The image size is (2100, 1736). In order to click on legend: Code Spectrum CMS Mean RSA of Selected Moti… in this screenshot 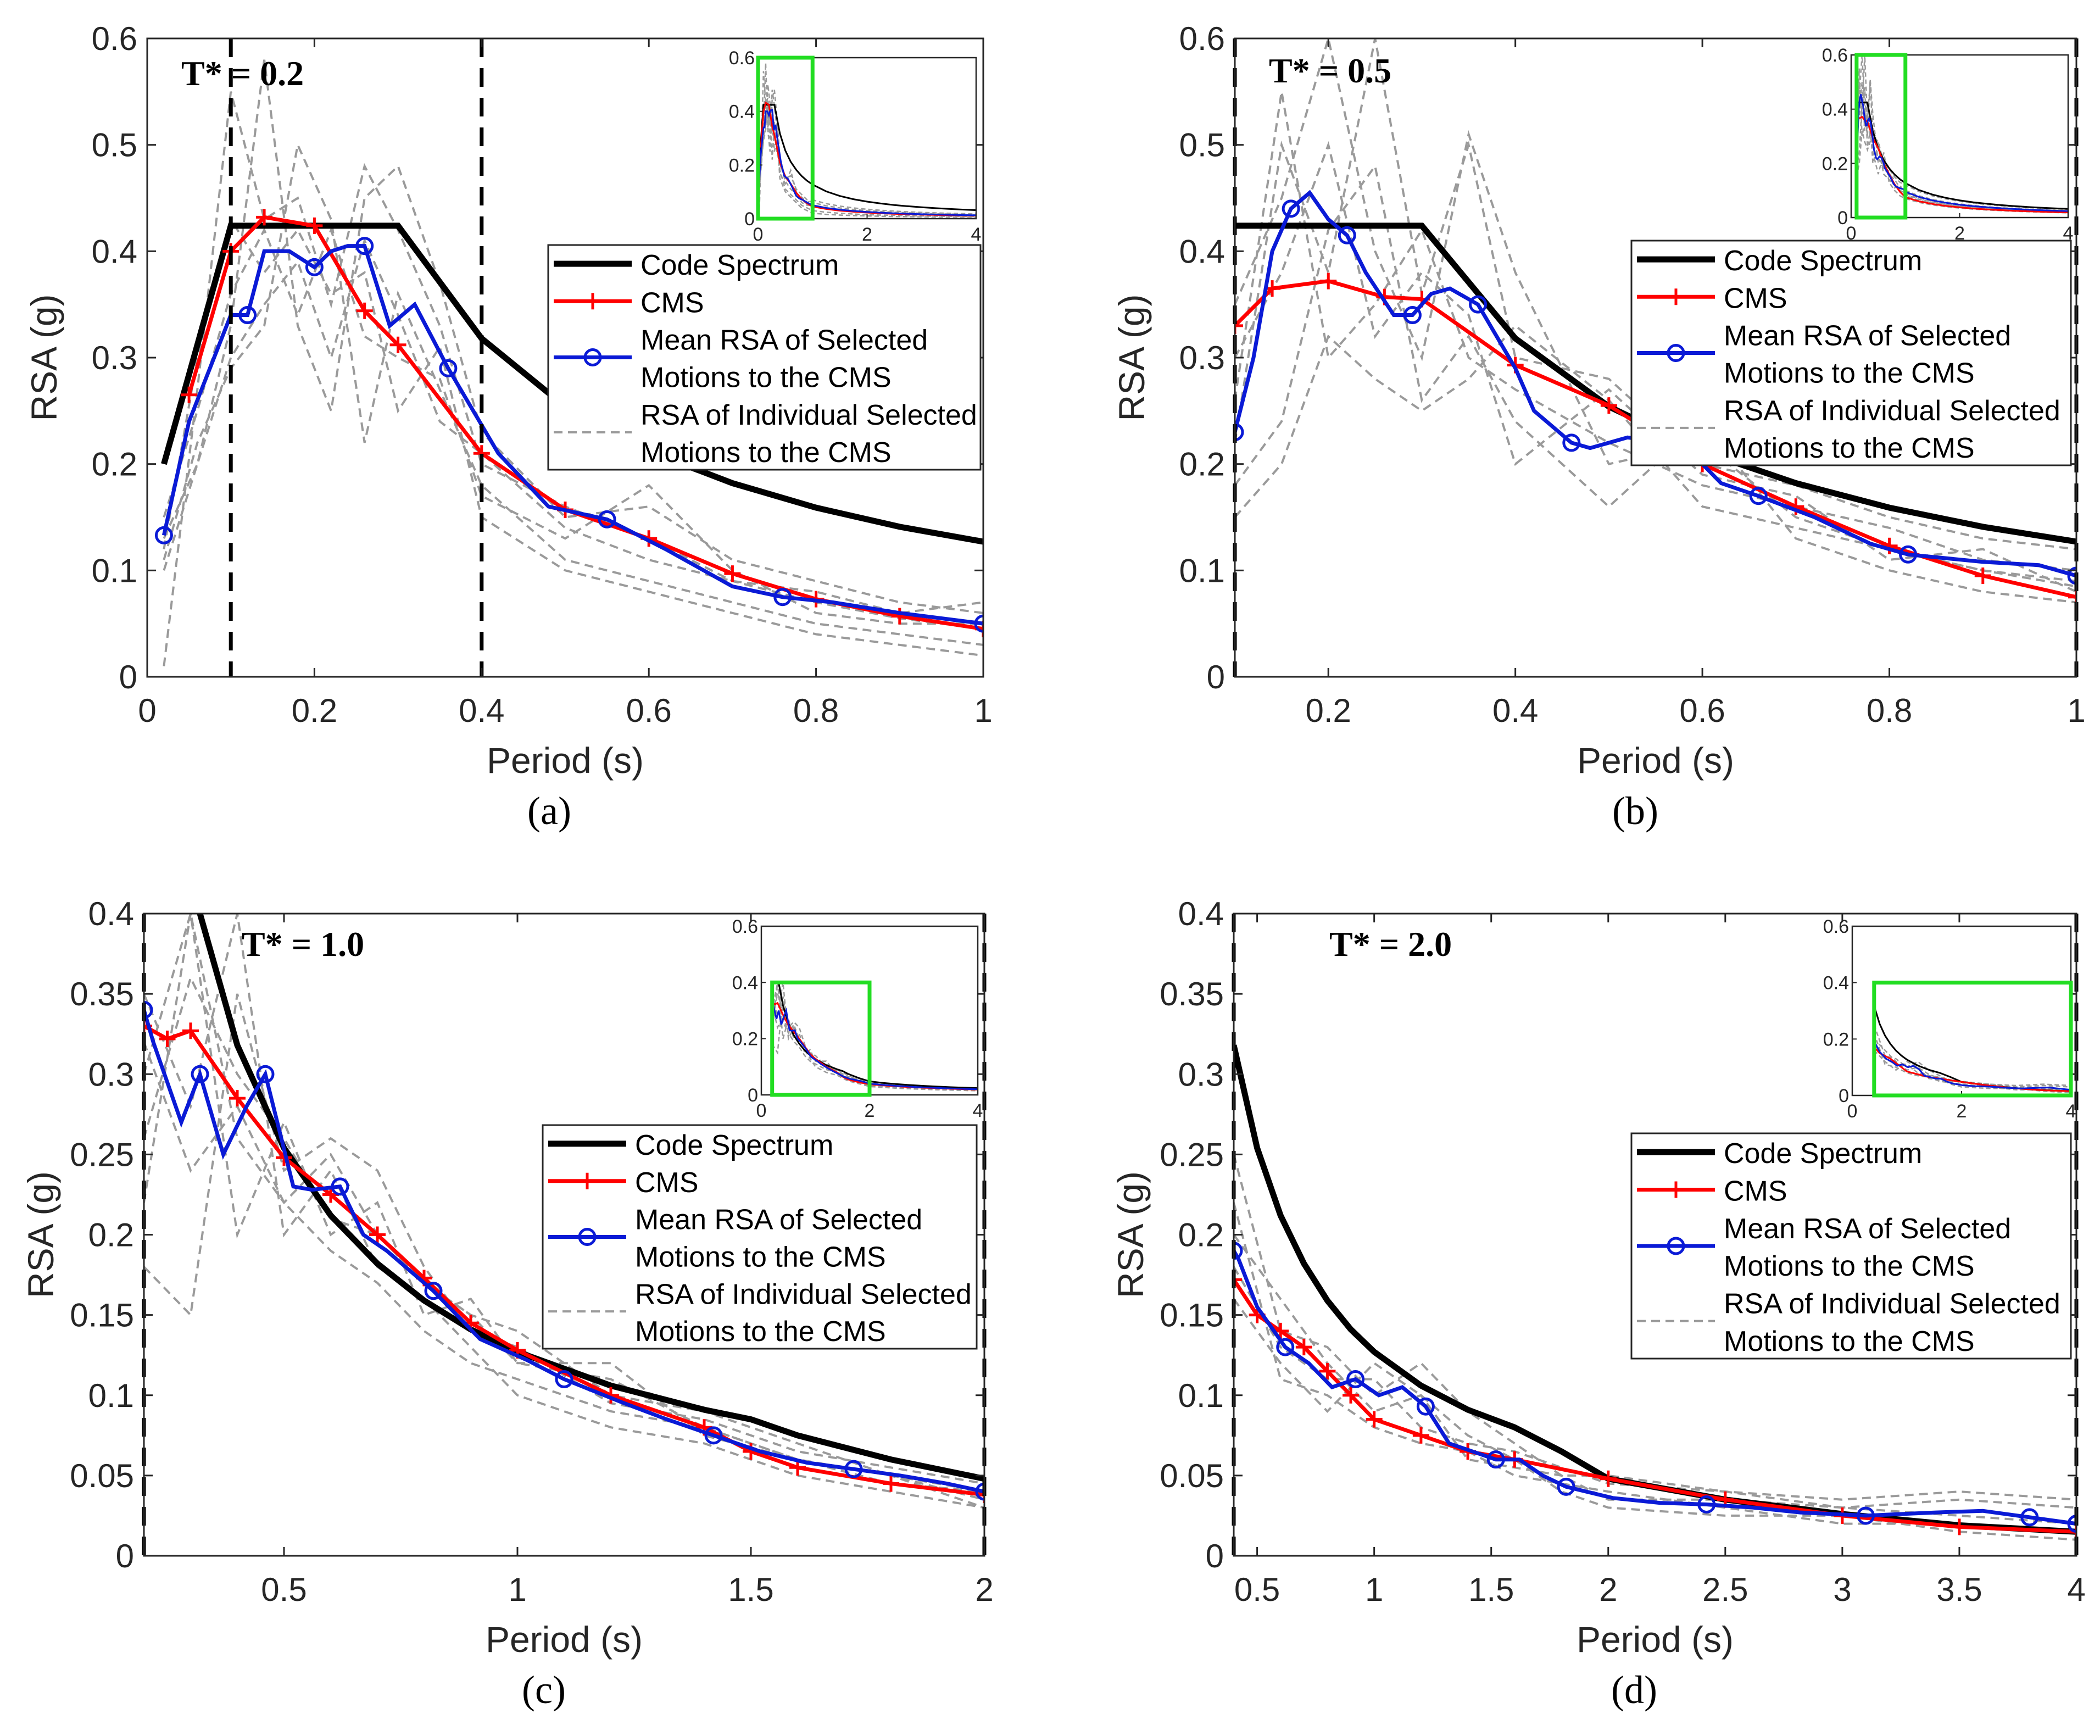, I will do `click(764, 358)`.